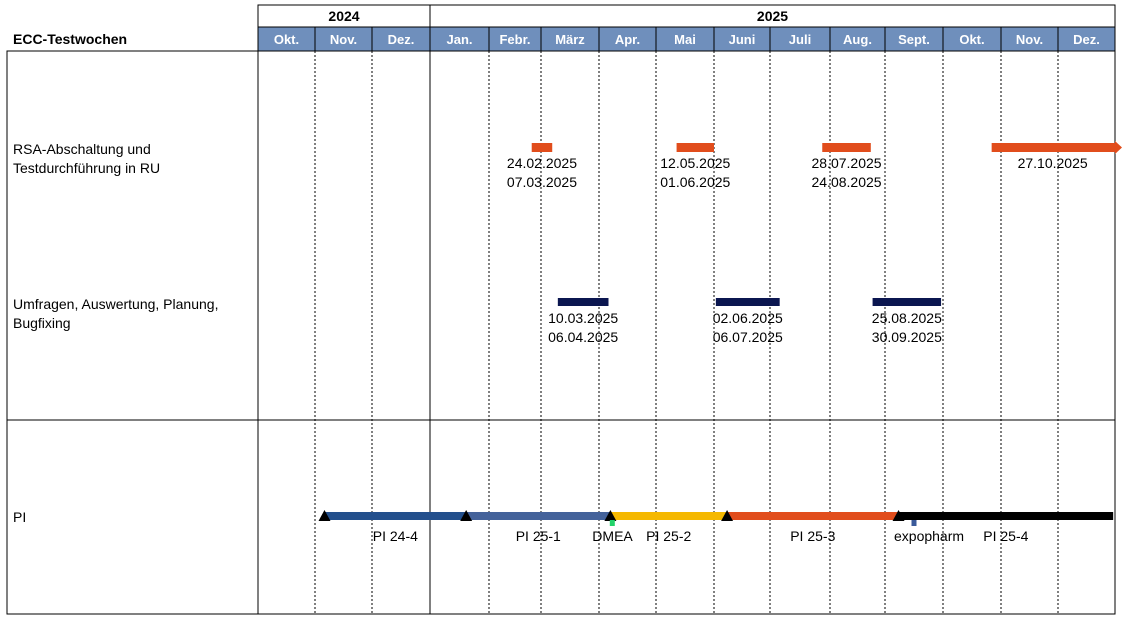 This screenshot has width=1122, height=621. What do you see at coordinates (929, 536) in the screenshot?
I see `pi-event-label: expopharm` at bounding box center [929, 536].